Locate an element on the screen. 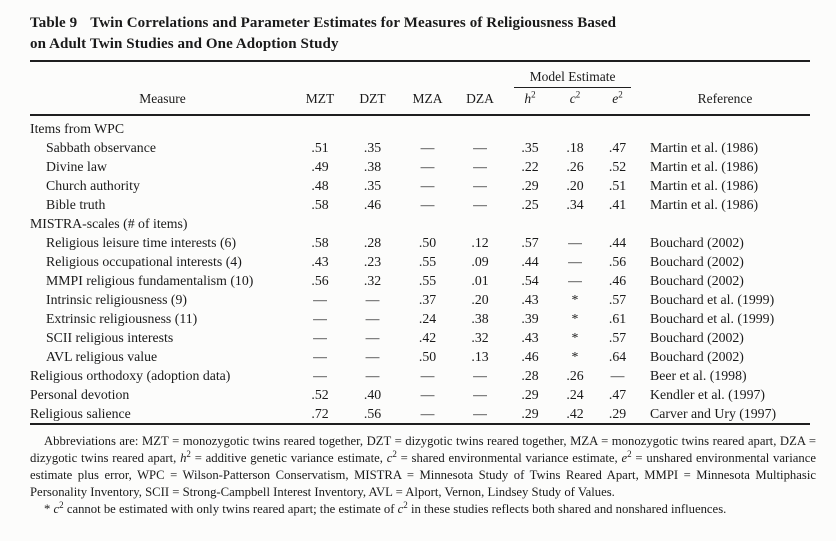 Image resolution: width=836 pixels, height=541 pixels. cell-mzt: .49 is located at coordinates (320, 166).